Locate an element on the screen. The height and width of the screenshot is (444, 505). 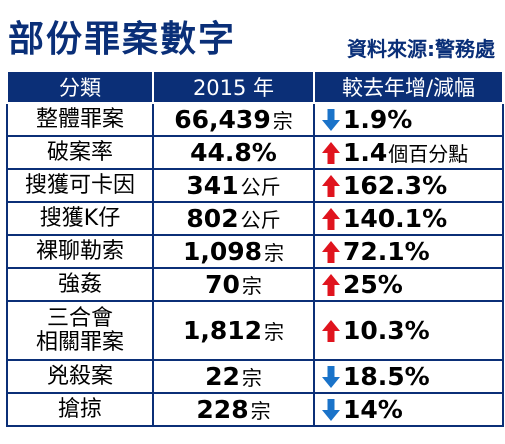
category-label: 搶掠 is located at coordinates (79, 409).